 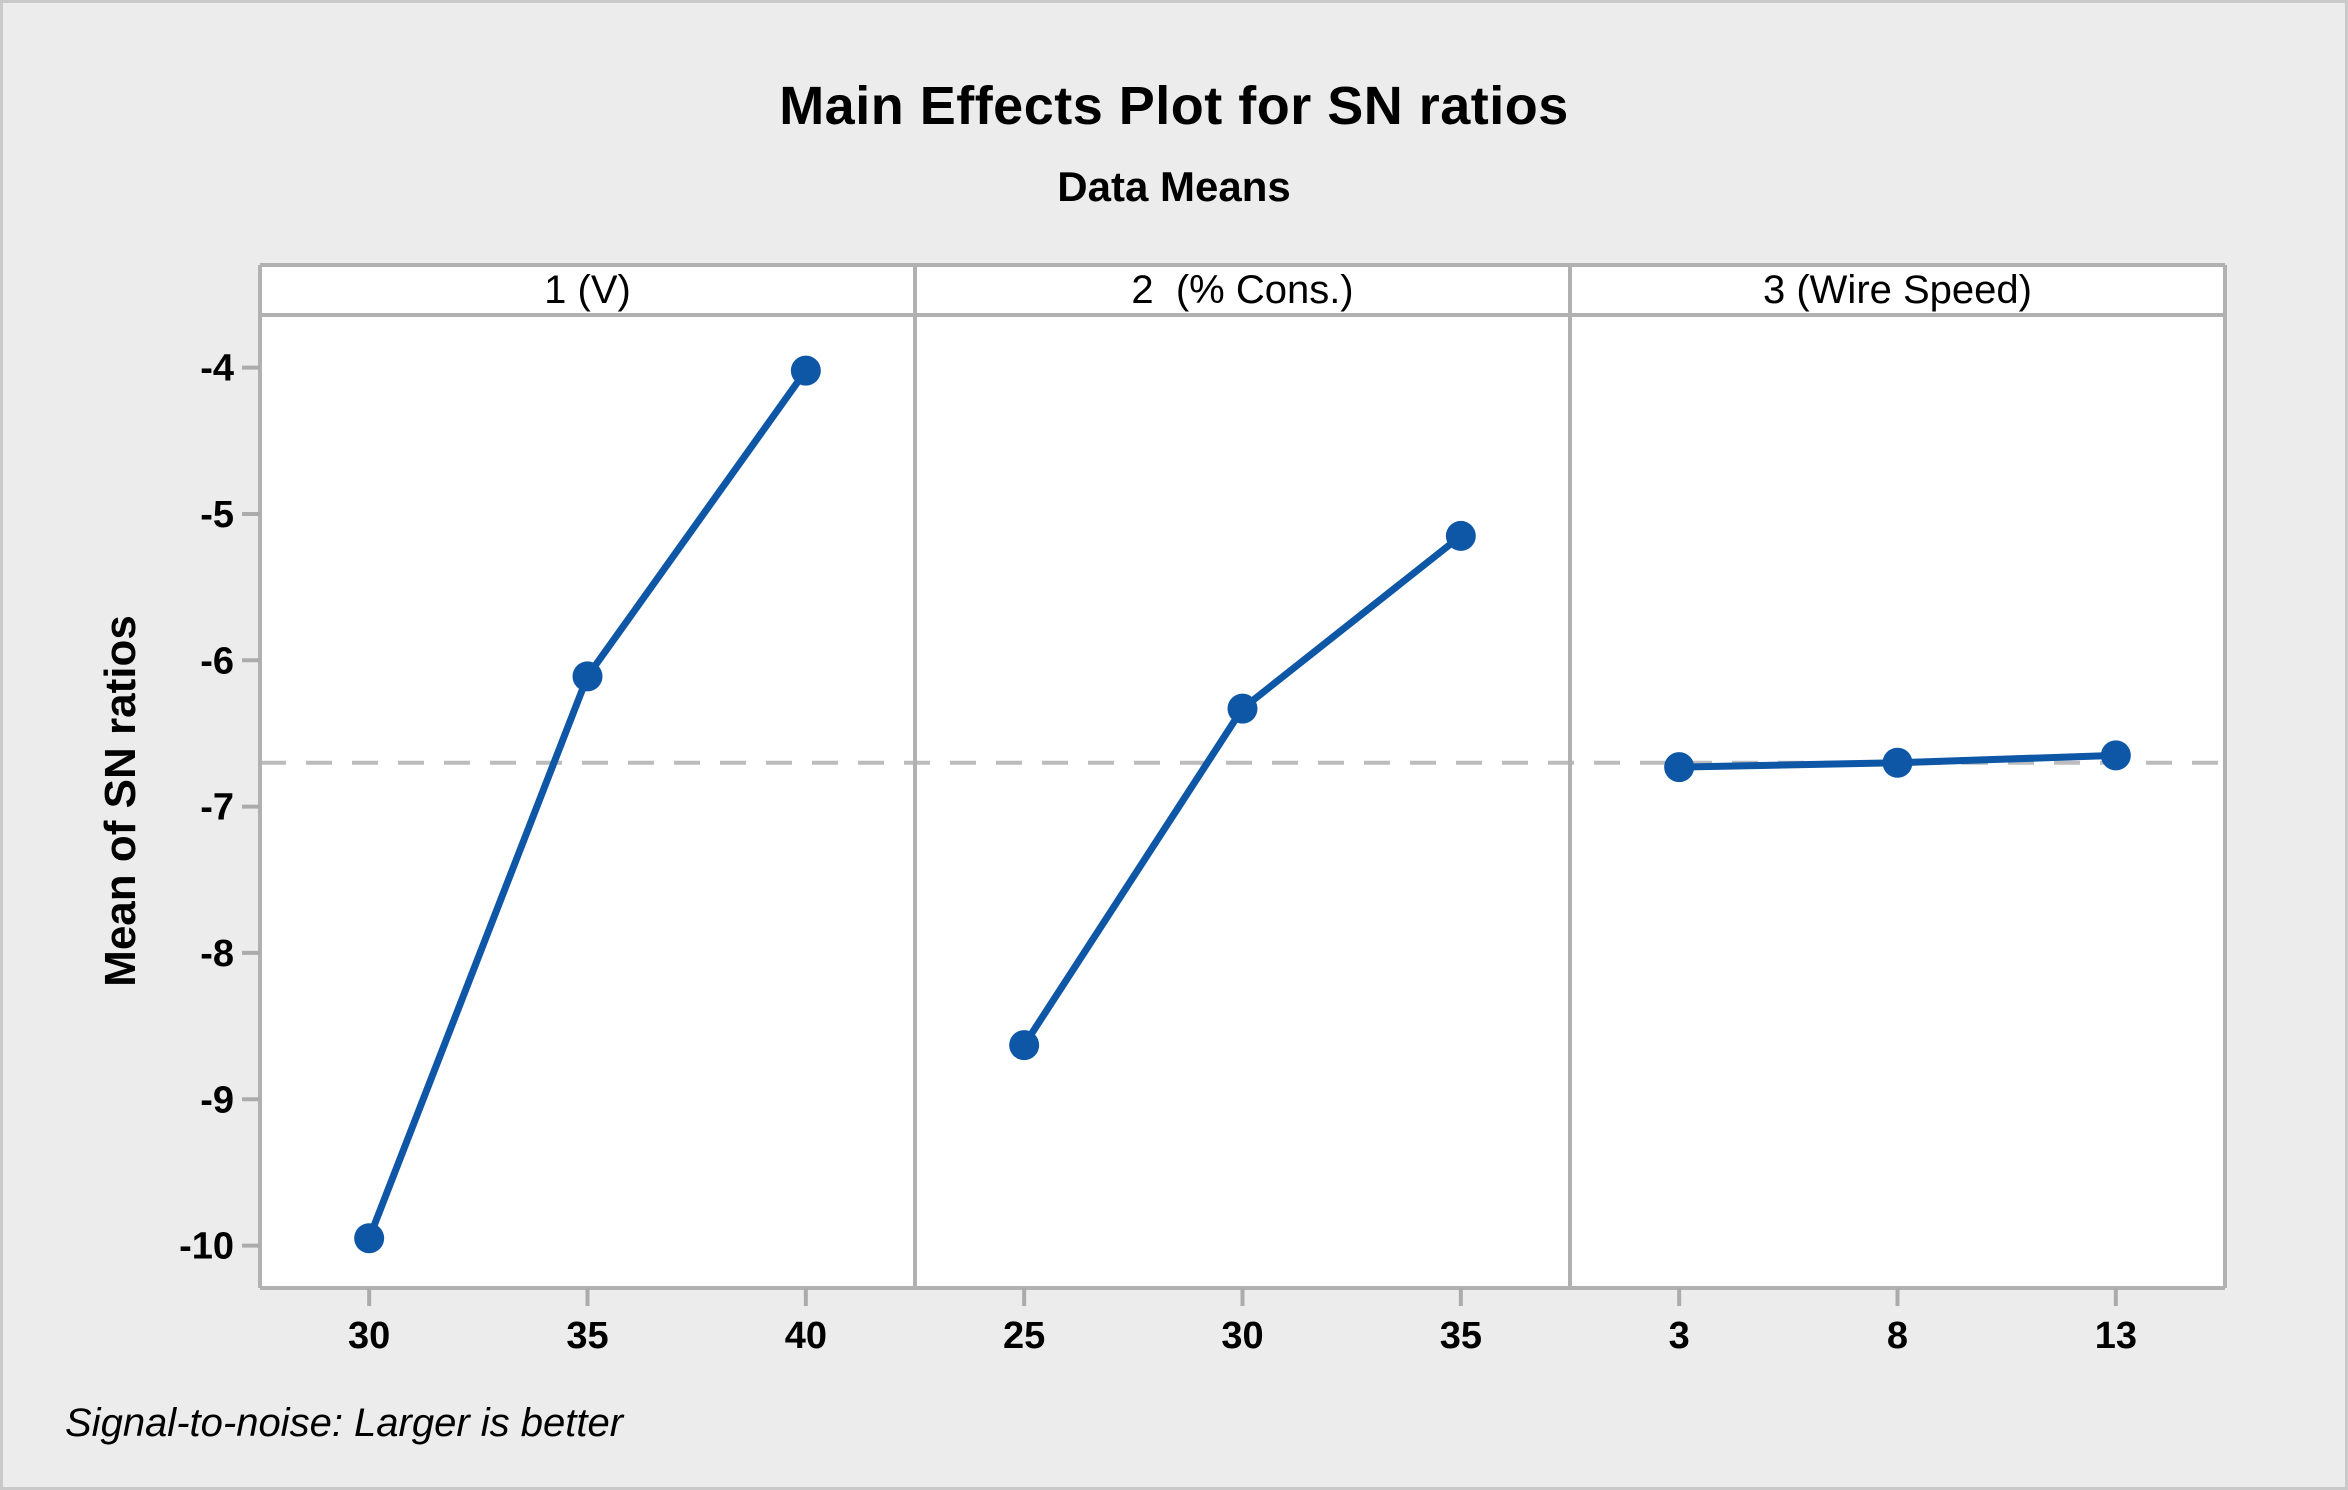 What do you see at coordinates (1897, 290) in the screenshot?
I see `panel-header-label: 3 (Wire Speed)` at bounding box center [1897, 290].